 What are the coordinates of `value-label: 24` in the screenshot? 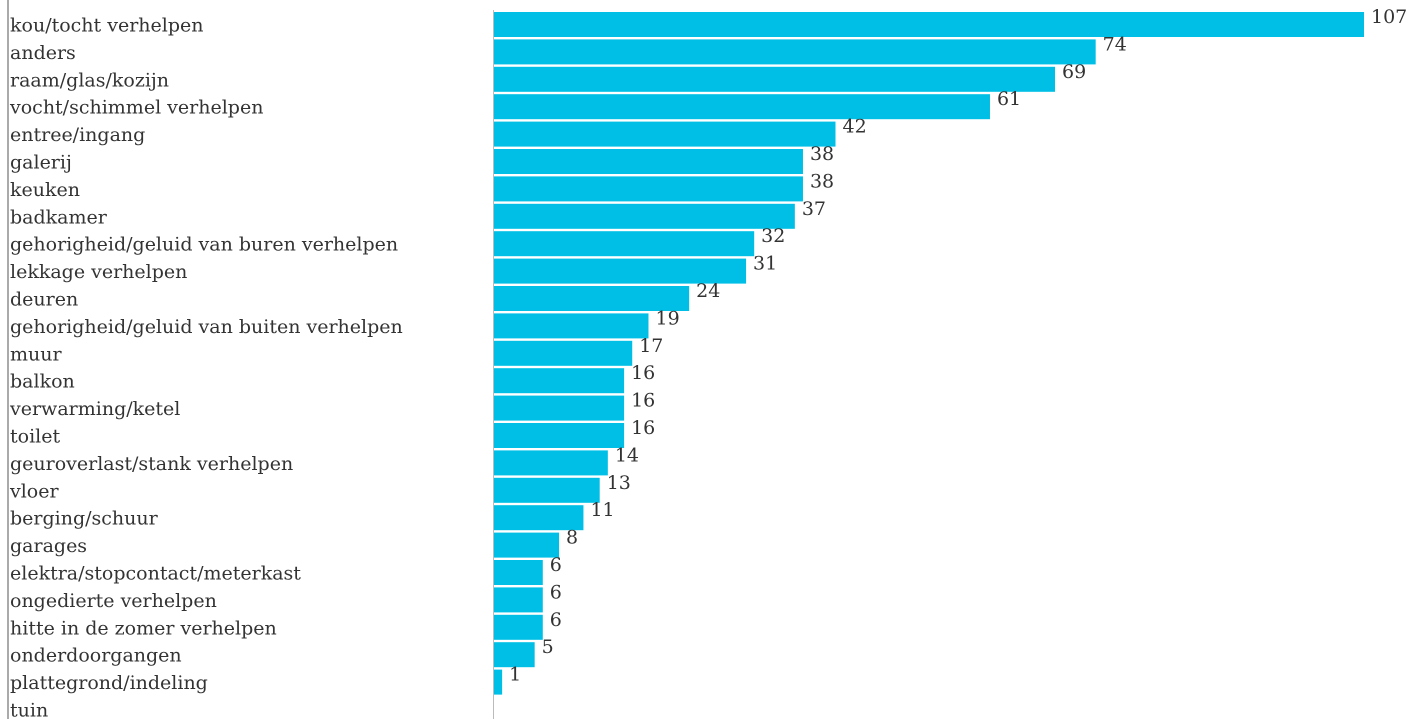 It's located at (708, 291).